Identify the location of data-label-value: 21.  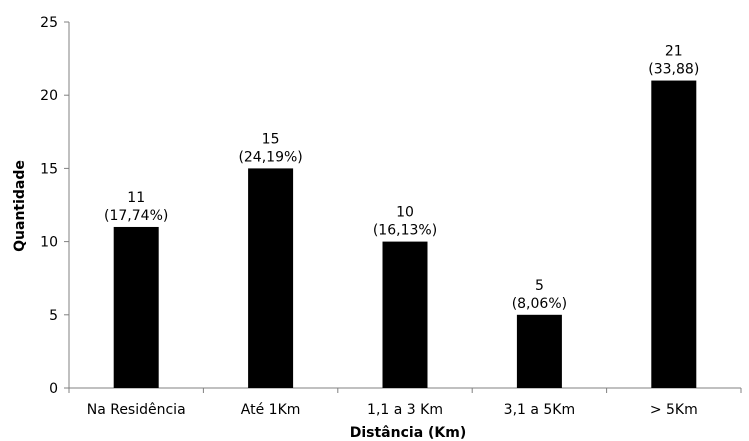
(674, 52).